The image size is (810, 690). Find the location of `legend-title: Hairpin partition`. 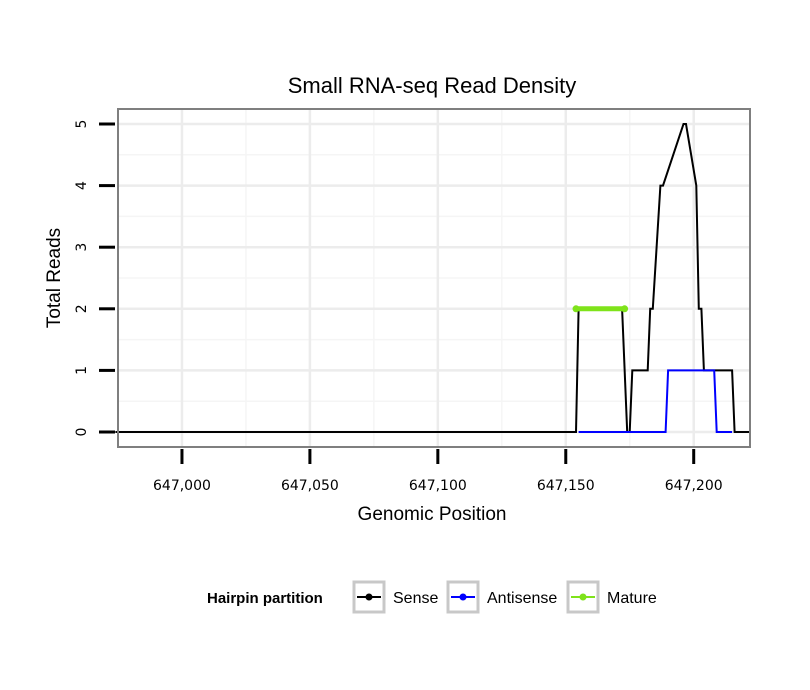

legend-title: Hairpin partition is located at coordinates (265, 598).